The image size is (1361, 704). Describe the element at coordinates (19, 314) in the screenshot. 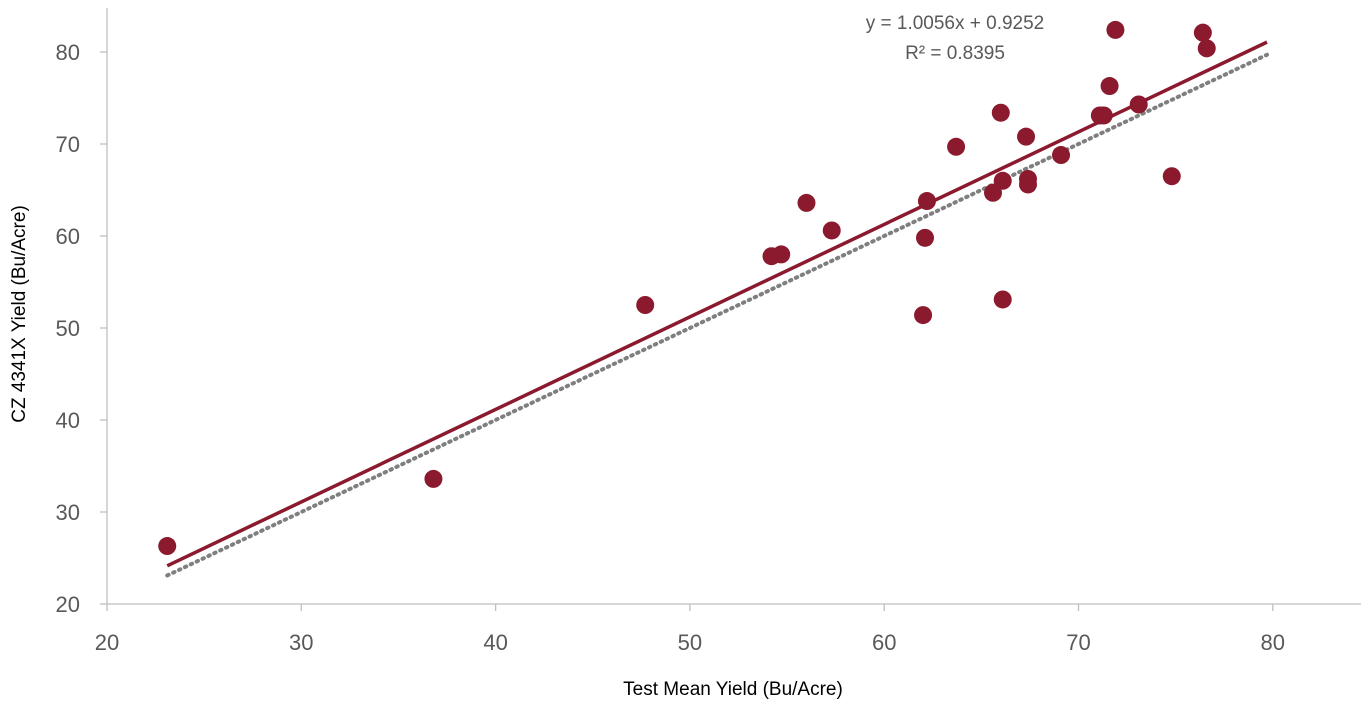

I see `y-axis-title: CZ 4341X Yield (Bu/Acre)` at that location.